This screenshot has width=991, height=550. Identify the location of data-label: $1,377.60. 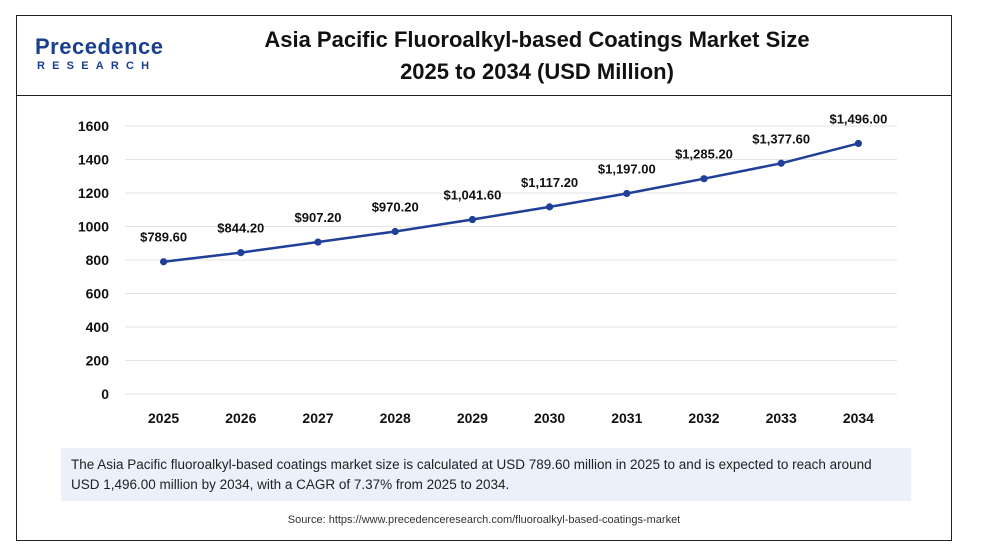
(781, 138).